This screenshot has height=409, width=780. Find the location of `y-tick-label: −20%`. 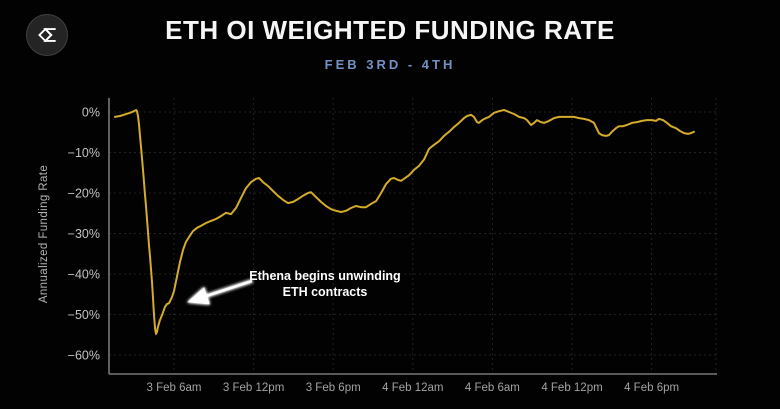

y-tick-label: −20% is located at coordinates (84, 194).